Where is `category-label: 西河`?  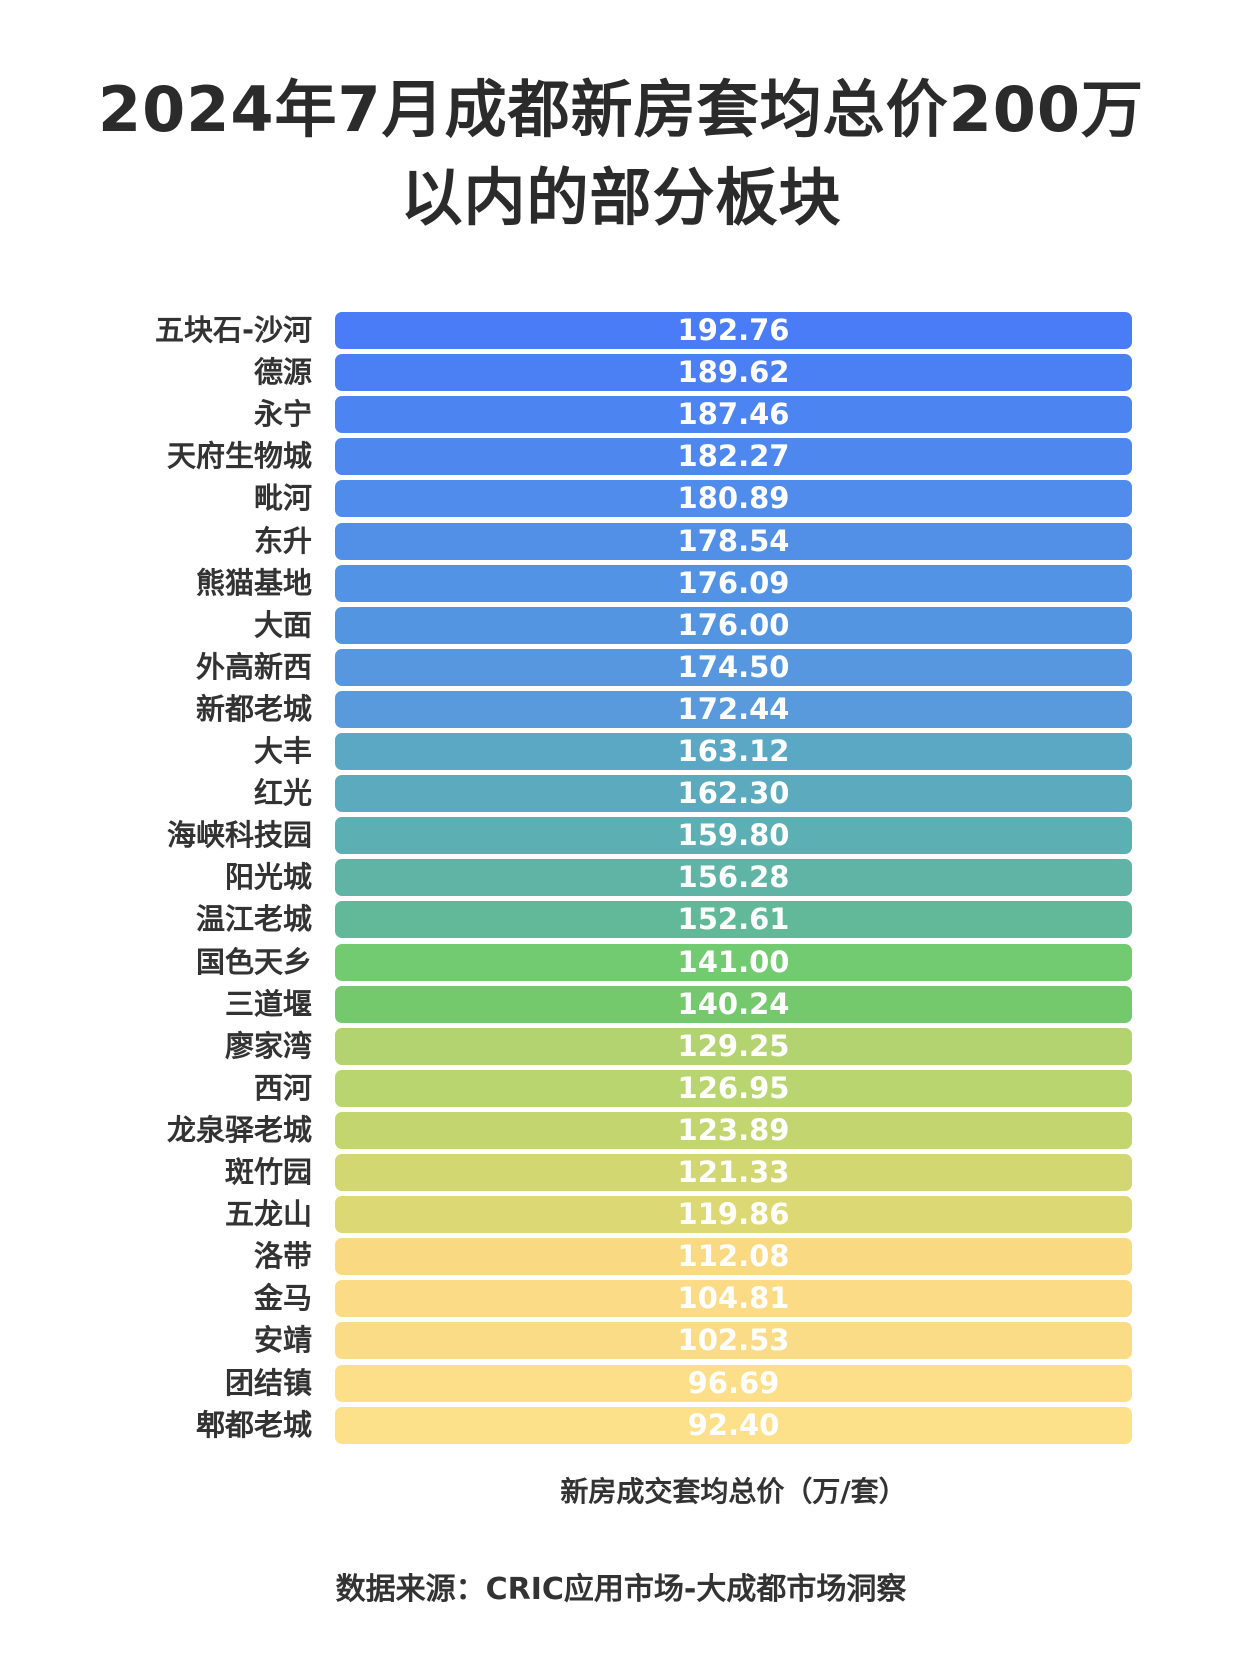 category-label: 西河 is located at coordinates (282, 1087).